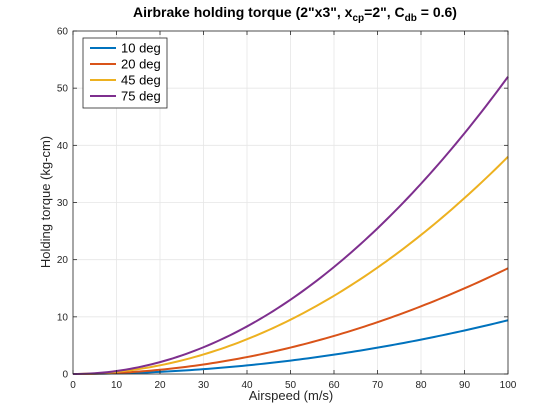 The image size is (560, 420). What do you see at coordinates (117, 385) in the screenshot?
I see `x-tick-label: 10` at bounding box center [117, 385].